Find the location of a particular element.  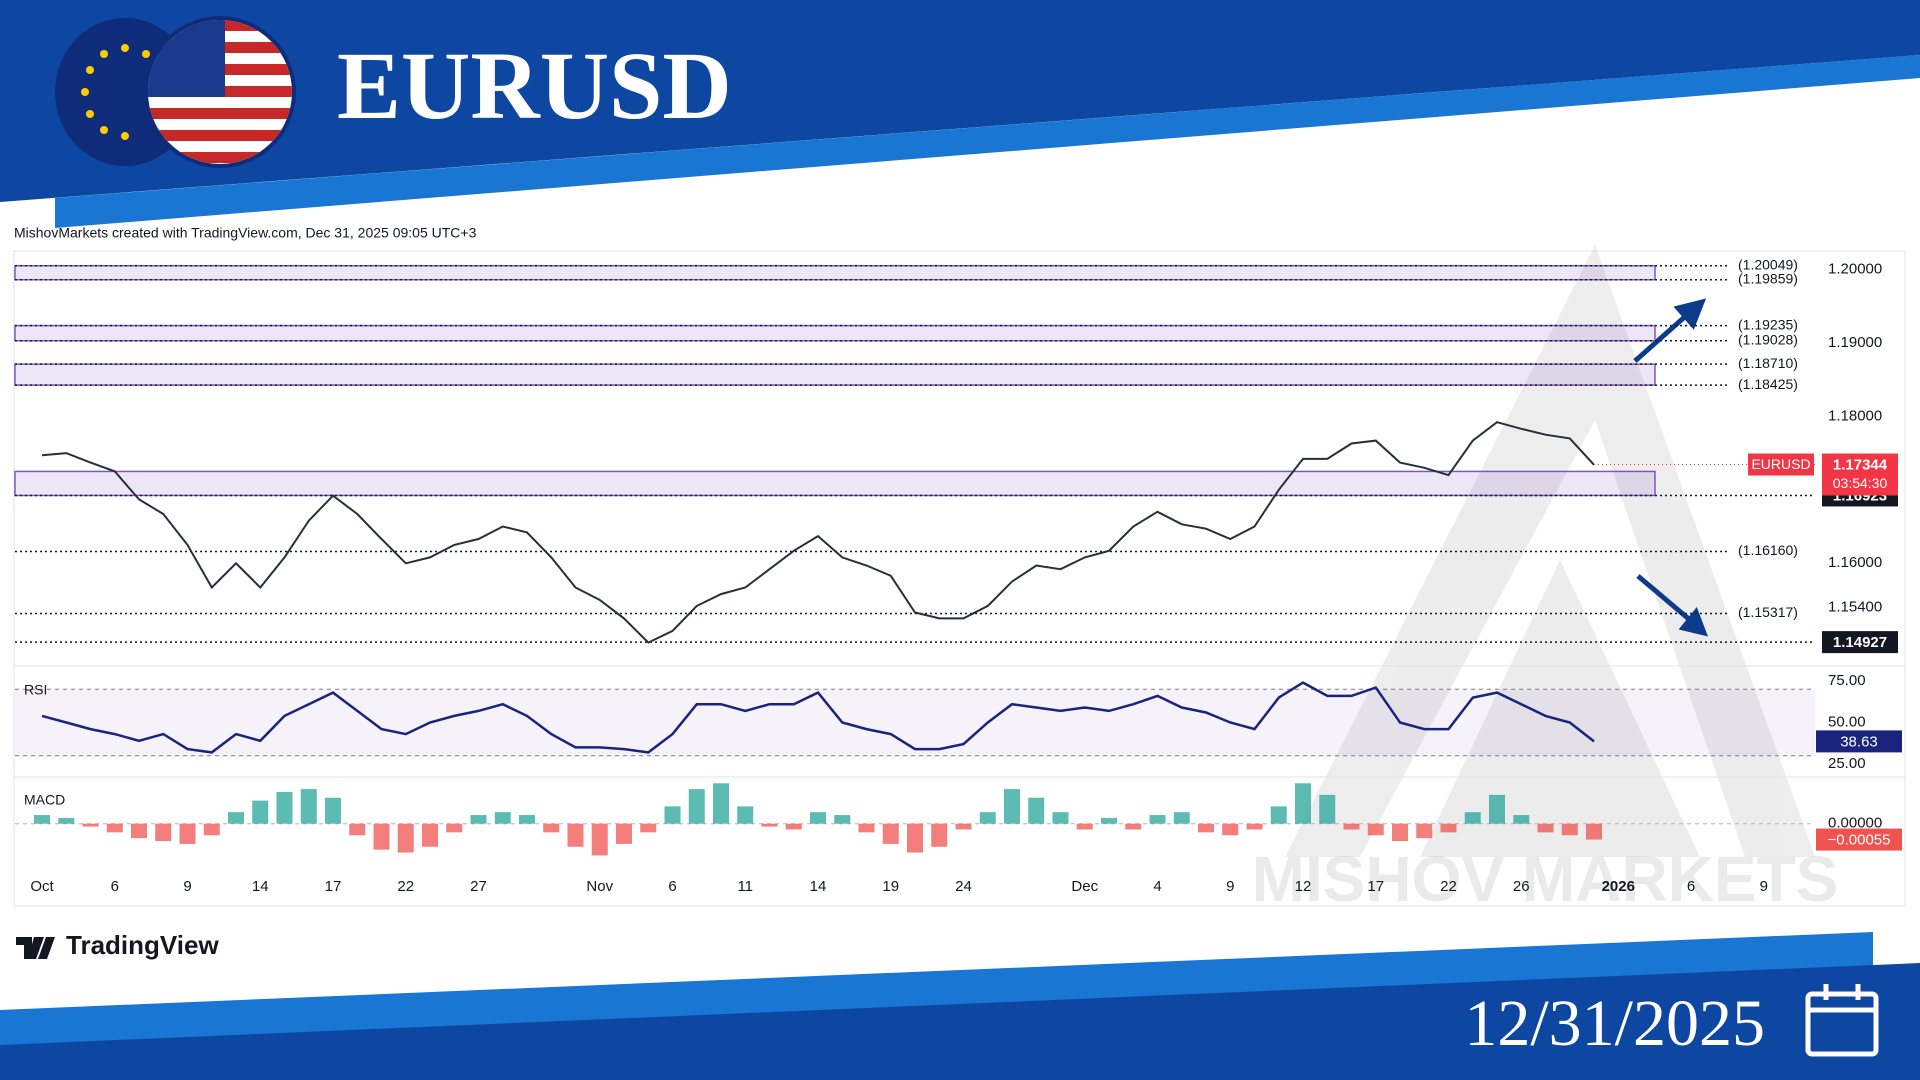

level-label: (1.19859) is located at coordinates (1768, 278).